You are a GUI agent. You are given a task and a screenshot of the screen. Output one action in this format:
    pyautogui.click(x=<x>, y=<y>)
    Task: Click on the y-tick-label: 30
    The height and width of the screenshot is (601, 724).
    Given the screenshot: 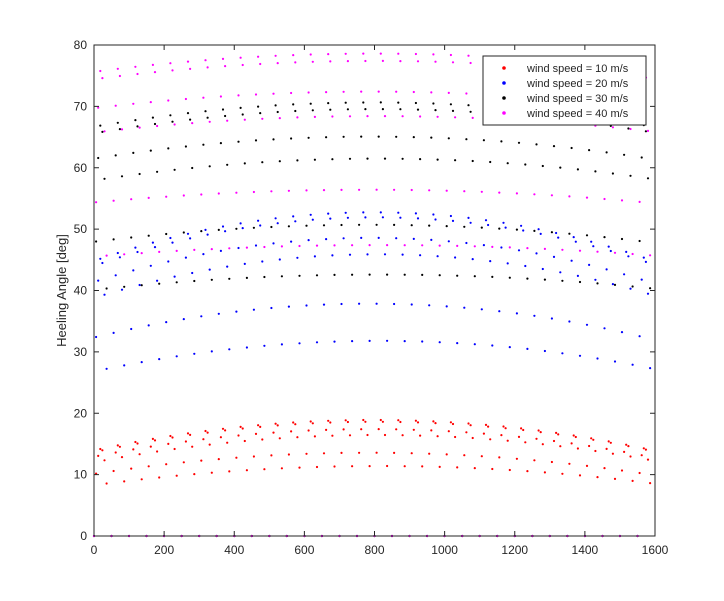 What is the action you would take?
    pyautogui.click(x=81, y=352)
    